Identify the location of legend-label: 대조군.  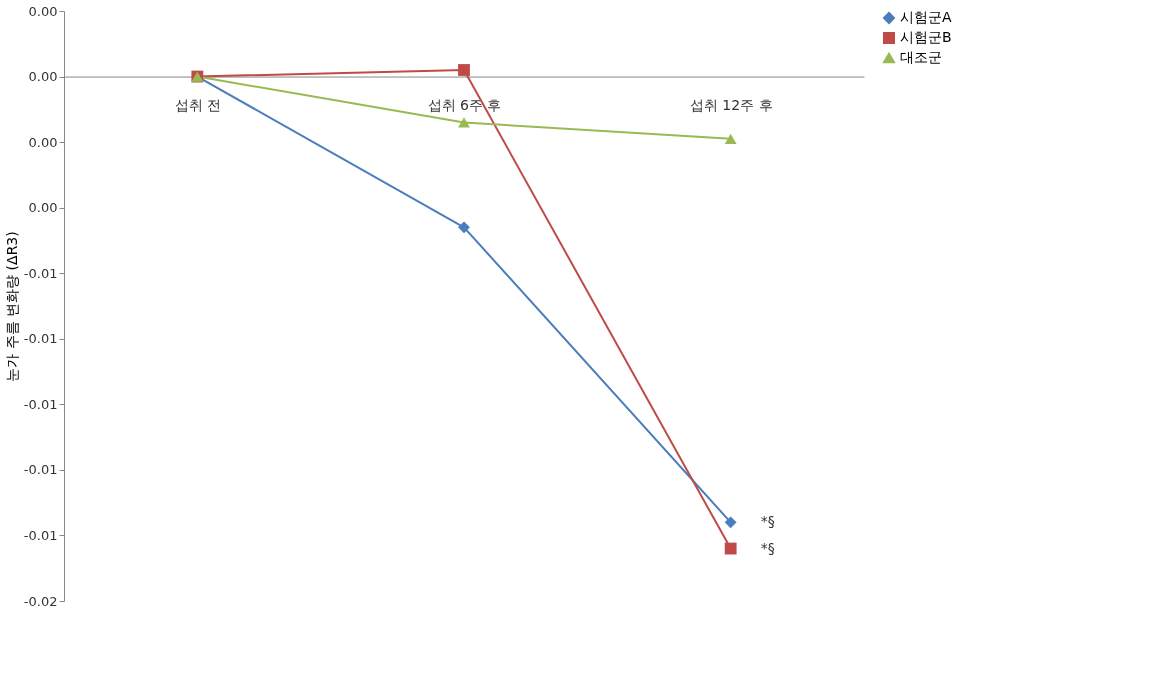
(921, 57).